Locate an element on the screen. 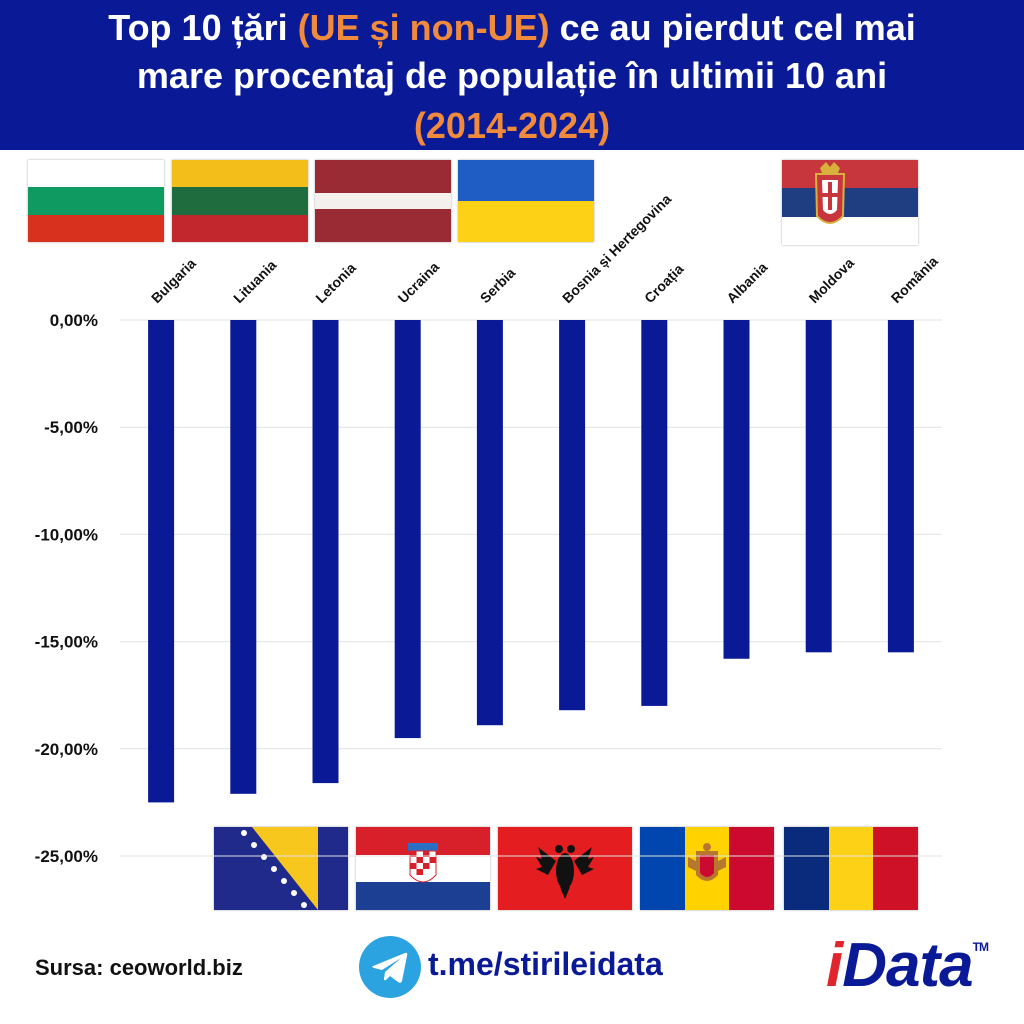 This screenshot has height=1024, width=1024. y-tick-label: 0,00% is located at coordinates (74, 320).